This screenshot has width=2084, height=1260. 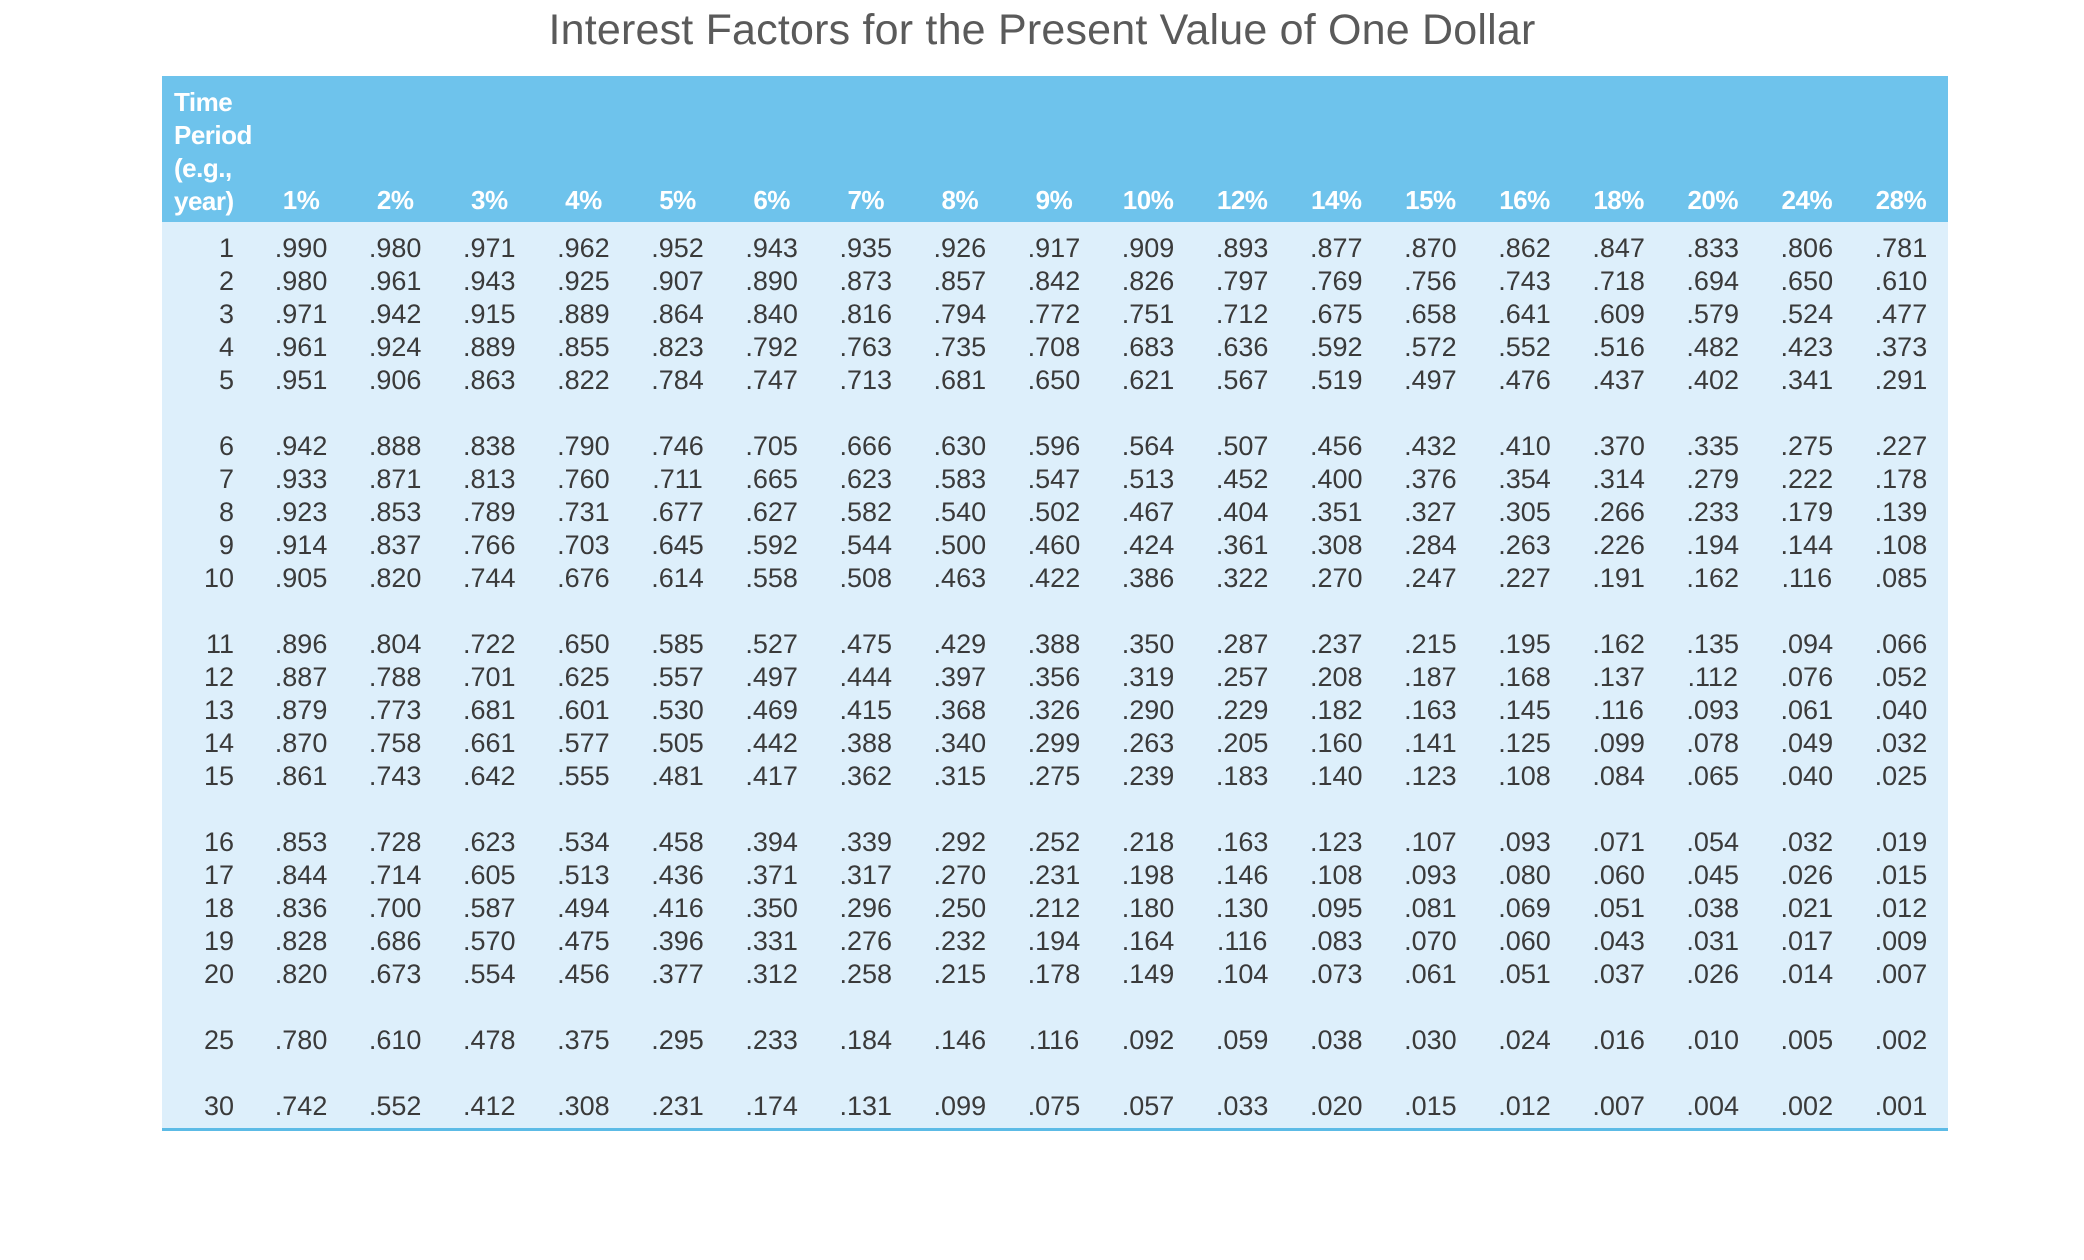 What do you see at coordinates (1336, 446) in the screenshot?
I see `factor-cell: .456` at bounding box center [1336, 446].